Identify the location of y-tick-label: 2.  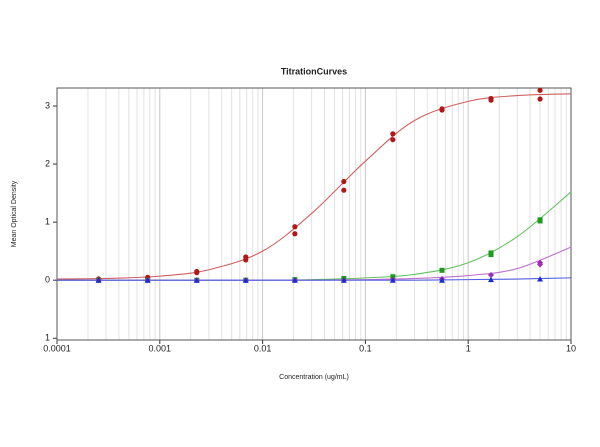
(47, 163).